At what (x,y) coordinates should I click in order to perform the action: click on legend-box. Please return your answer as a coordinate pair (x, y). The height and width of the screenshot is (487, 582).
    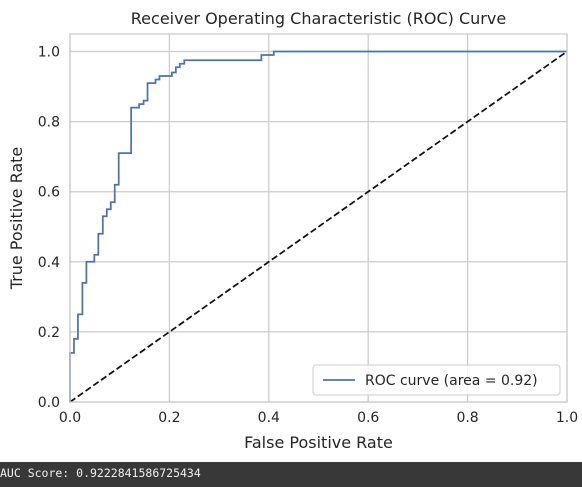
    Looking at the image, I should click on (436, 380).